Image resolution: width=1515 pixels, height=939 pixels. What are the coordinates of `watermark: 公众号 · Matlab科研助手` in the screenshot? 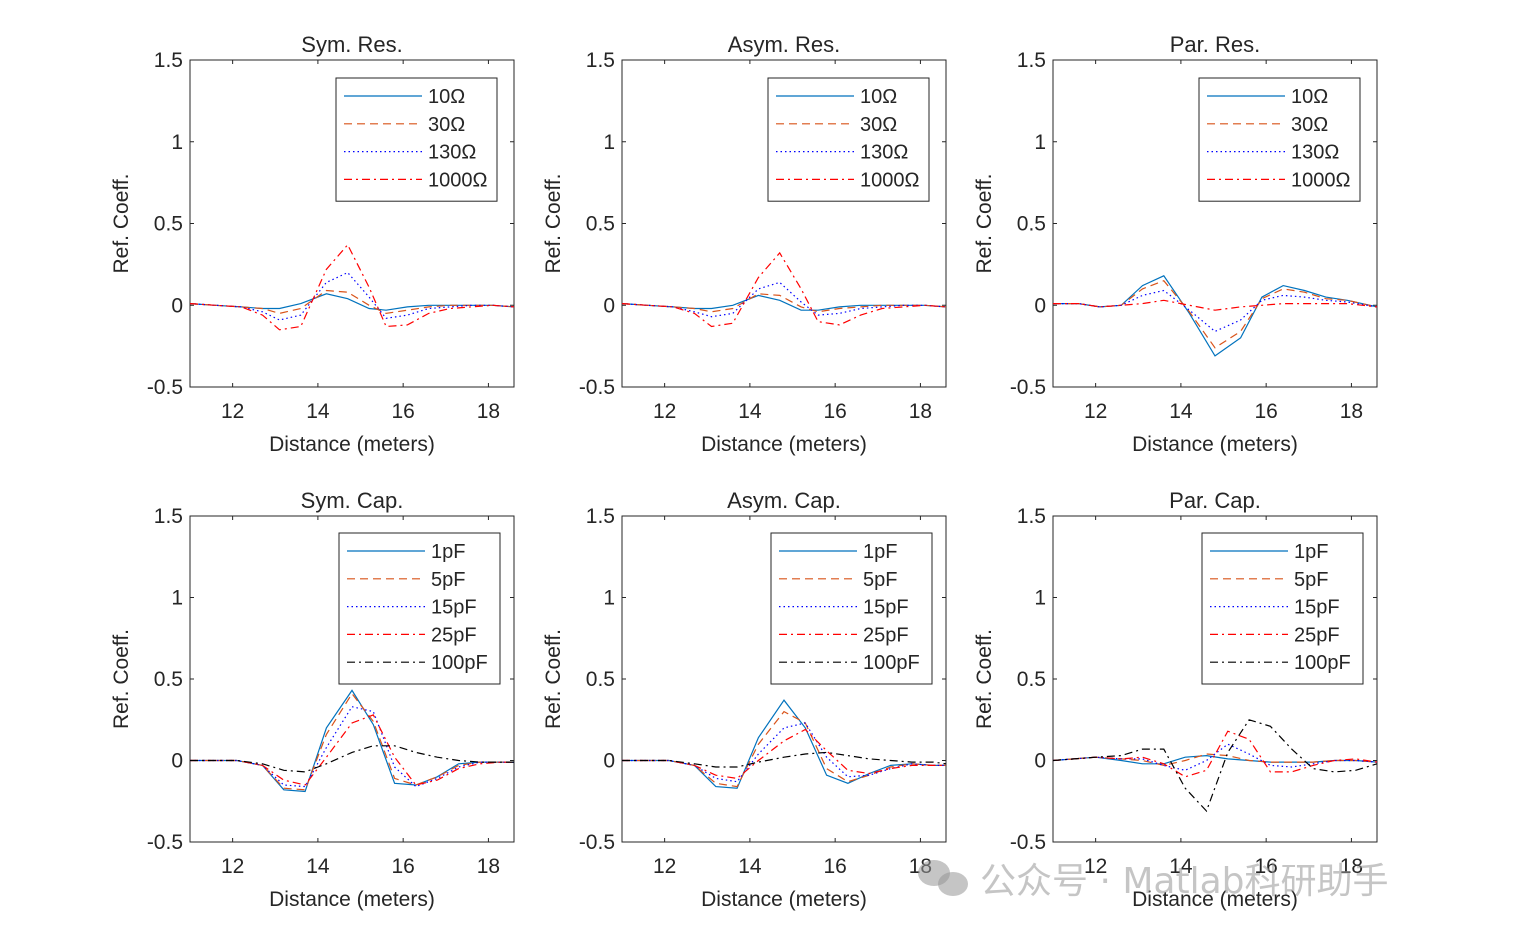 It's located at (1153, 878).